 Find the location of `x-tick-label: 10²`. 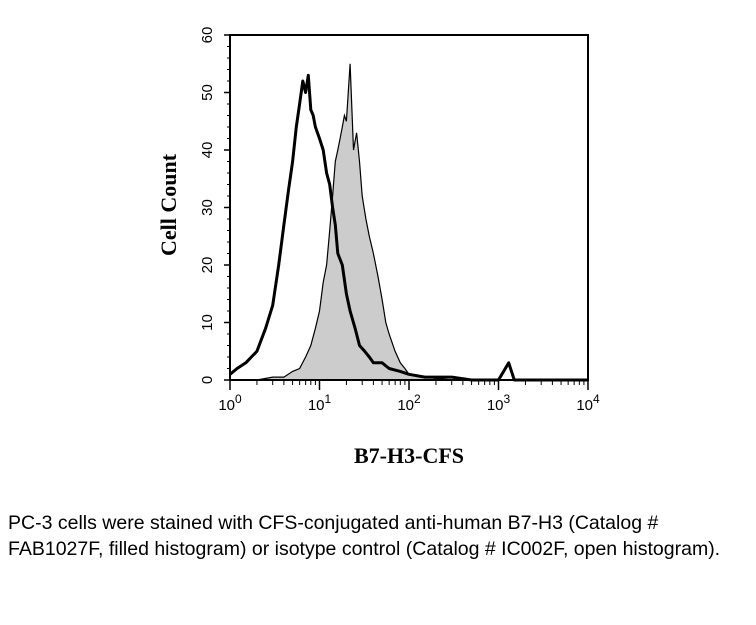

x-tick-label: 10² is located at coordinates (409, 403).